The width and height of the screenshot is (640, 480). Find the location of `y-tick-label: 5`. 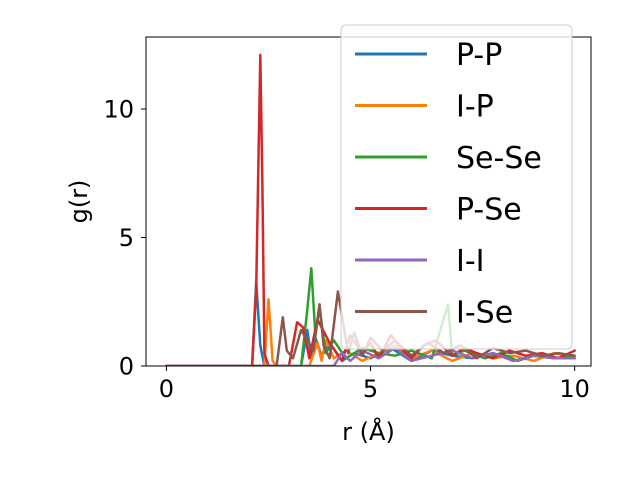

y-tick-label: 5 is located at coordinates (126, 238).